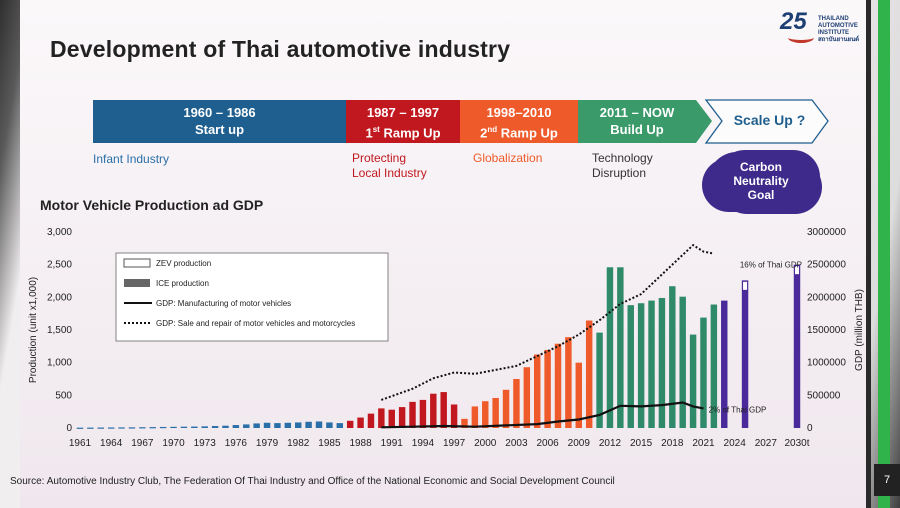 Image resolution: width=900 pixels, height=508 pixels. What do you see at coordinates (454, 443) in the screenshot?
I see `x-tick-label: 1997` at bounding box center [454, 443].